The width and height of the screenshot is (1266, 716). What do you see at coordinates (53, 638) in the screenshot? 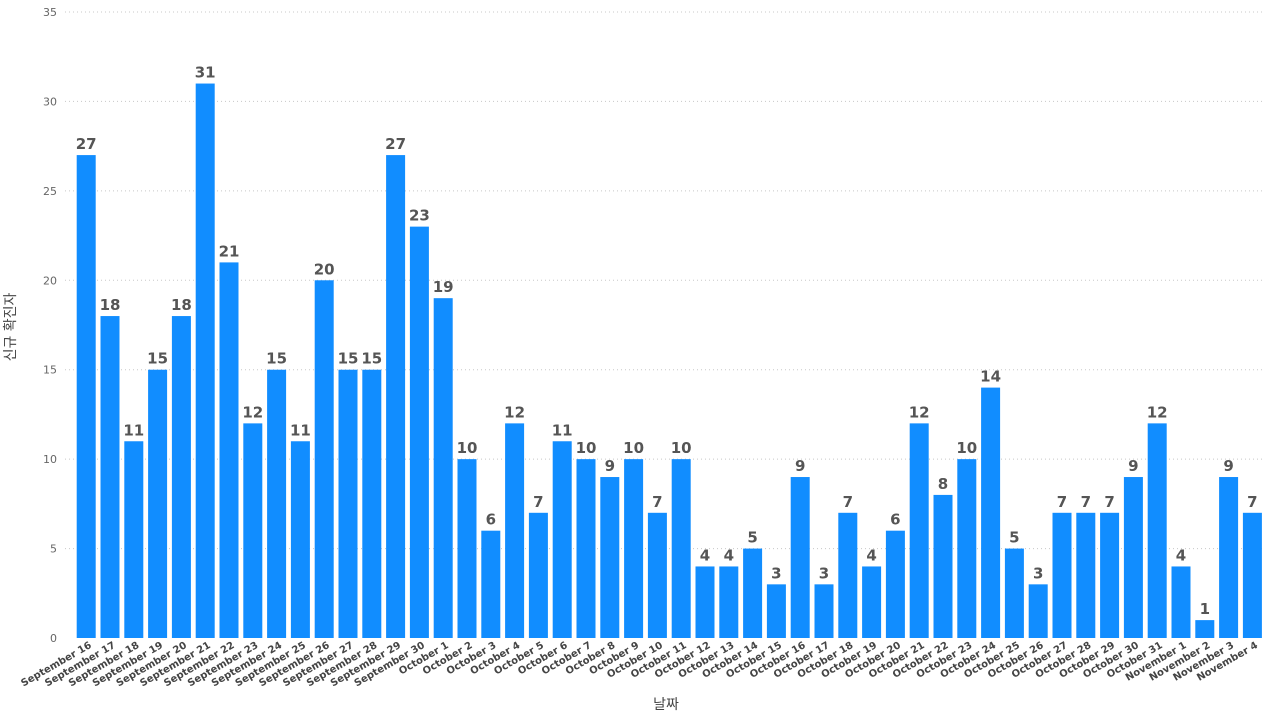
I see `y-tick-label: 0` at bounding box center [53, 638].